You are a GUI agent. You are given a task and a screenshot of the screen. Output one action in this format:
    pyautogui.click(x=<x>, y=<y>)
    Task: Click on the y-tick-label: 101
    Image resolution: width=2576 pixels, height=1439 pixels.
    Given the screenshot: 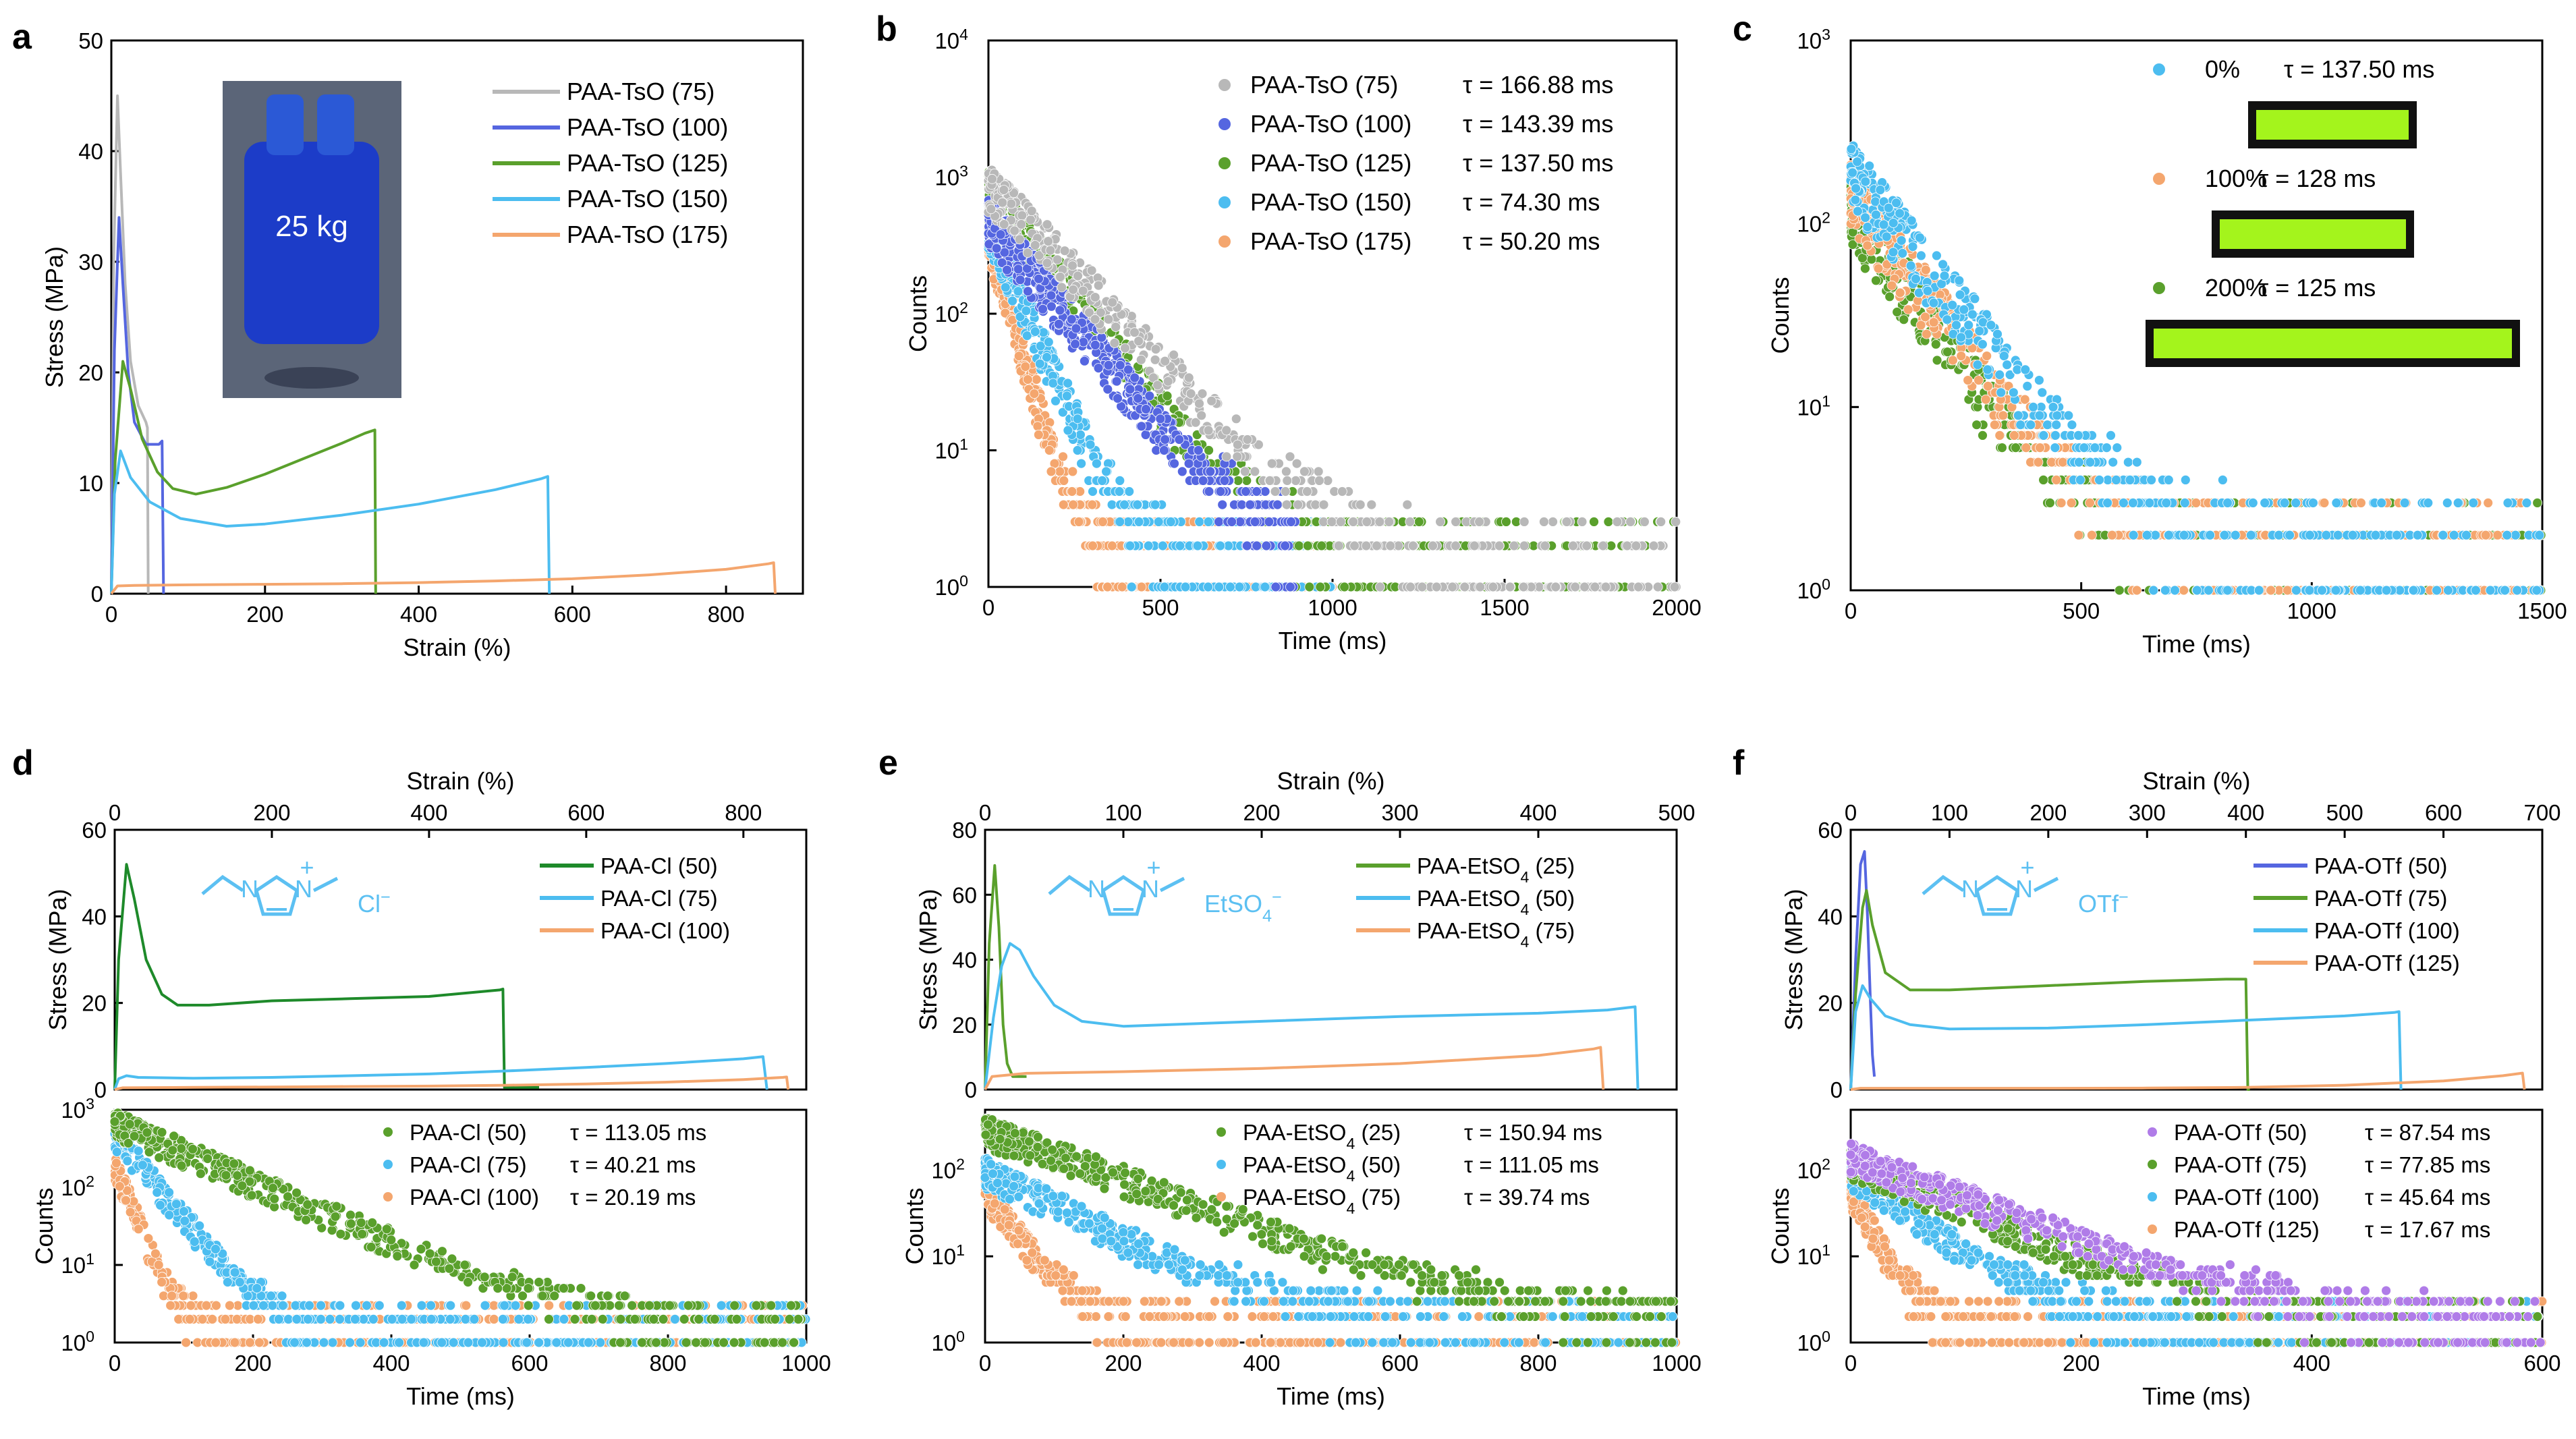 What is the action you would take?
    pyautogui.click(x=1813, y=406)
    